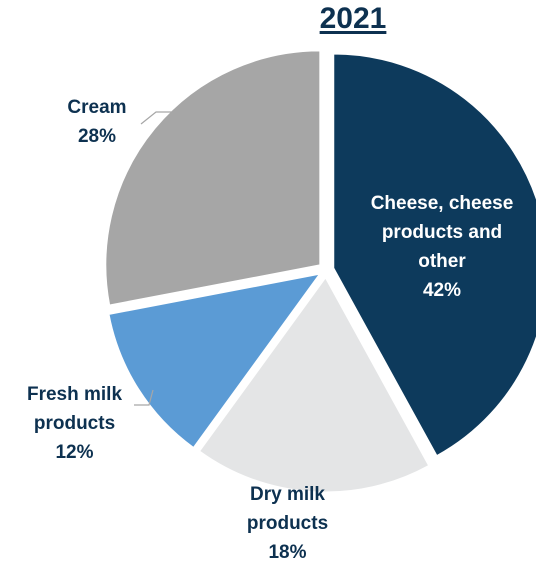  I want to click on slice-label-cheese: Cheese, cheese products and other 42%, so click(441, 247).